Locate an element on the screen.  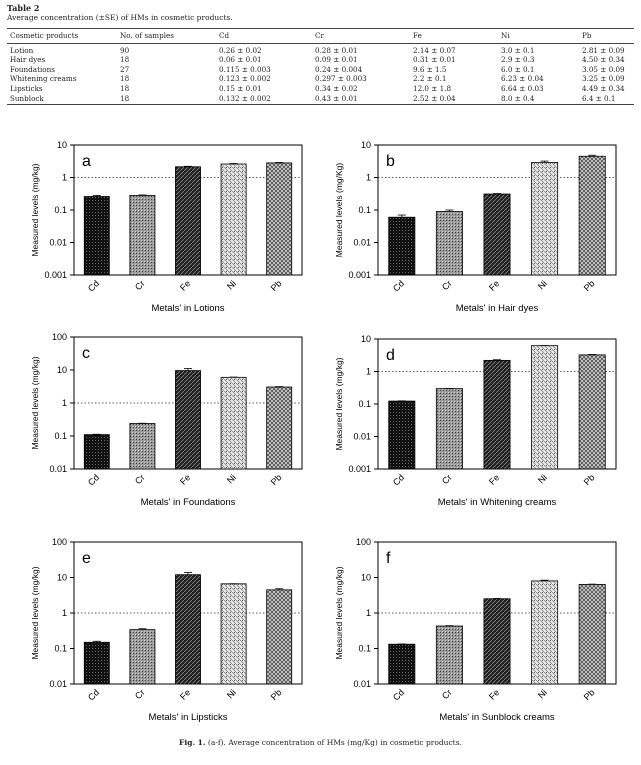
table-cell: 6.64 ± 0.03 is located at coordinates (522, 88).